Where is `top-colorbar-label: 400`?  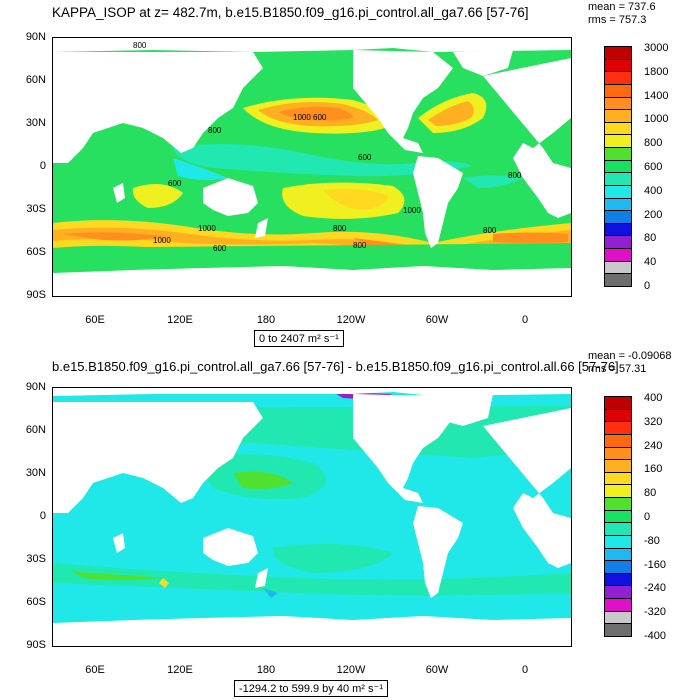 top-colorbar-label: 400 is located at coordinates (653, 190).